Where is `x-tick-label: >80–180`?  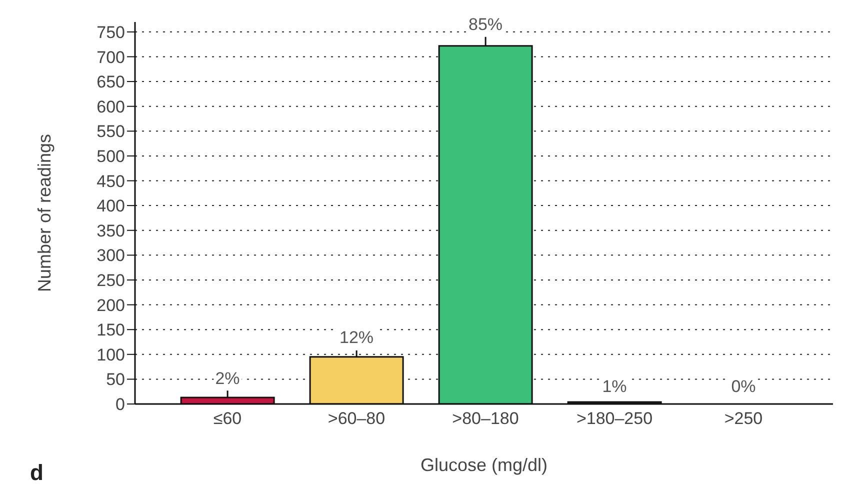 x-tick-label: >80–180 is located at coordinates (485, 418).